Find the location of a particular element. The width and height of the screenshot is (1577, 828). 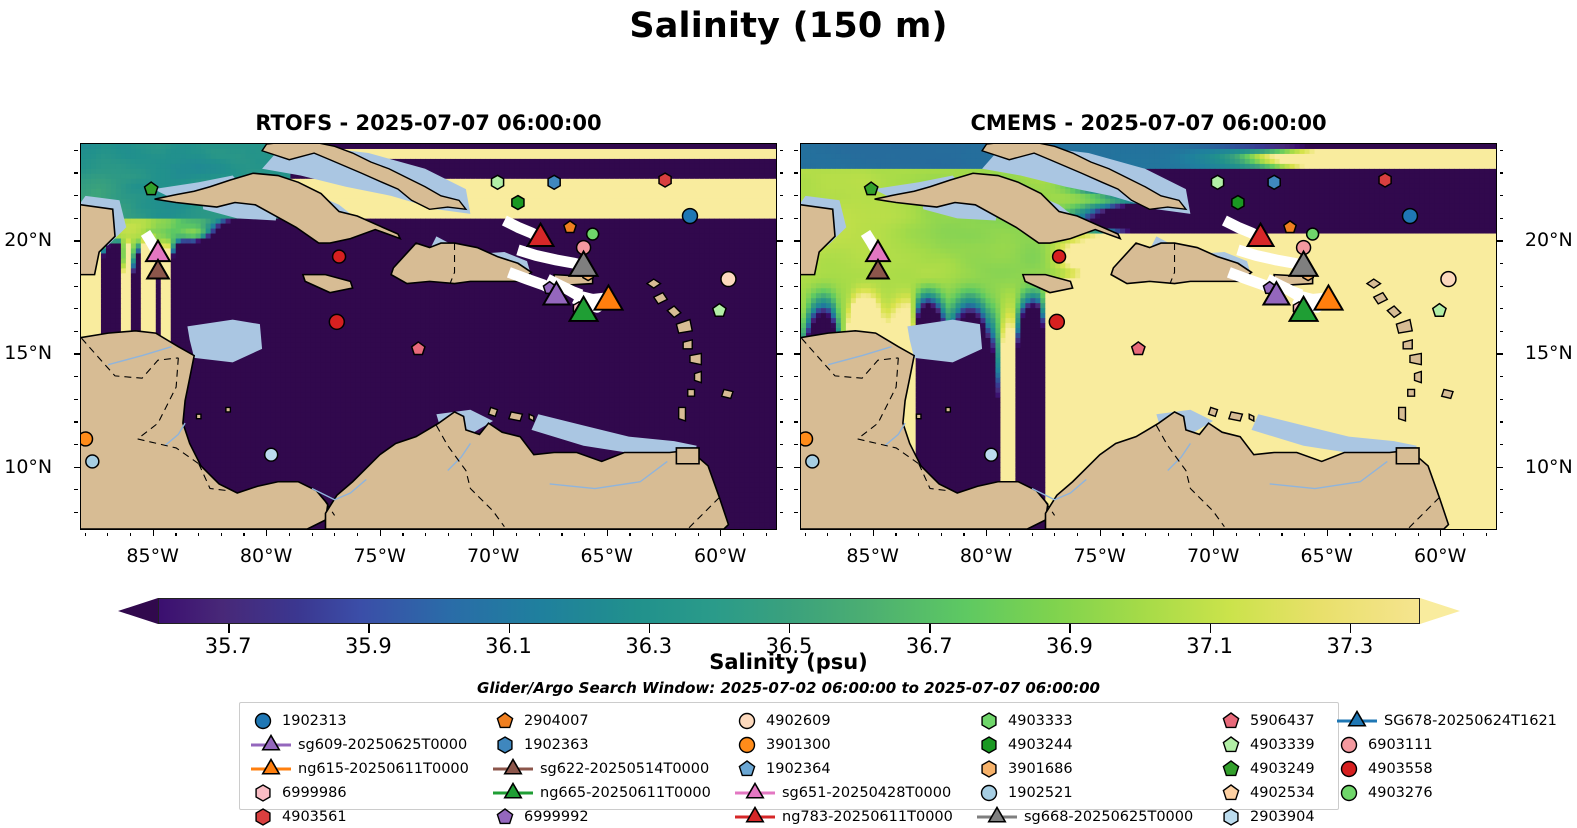

legend-item: ng783-20250611T0000 is located at coordinates (853, 816).